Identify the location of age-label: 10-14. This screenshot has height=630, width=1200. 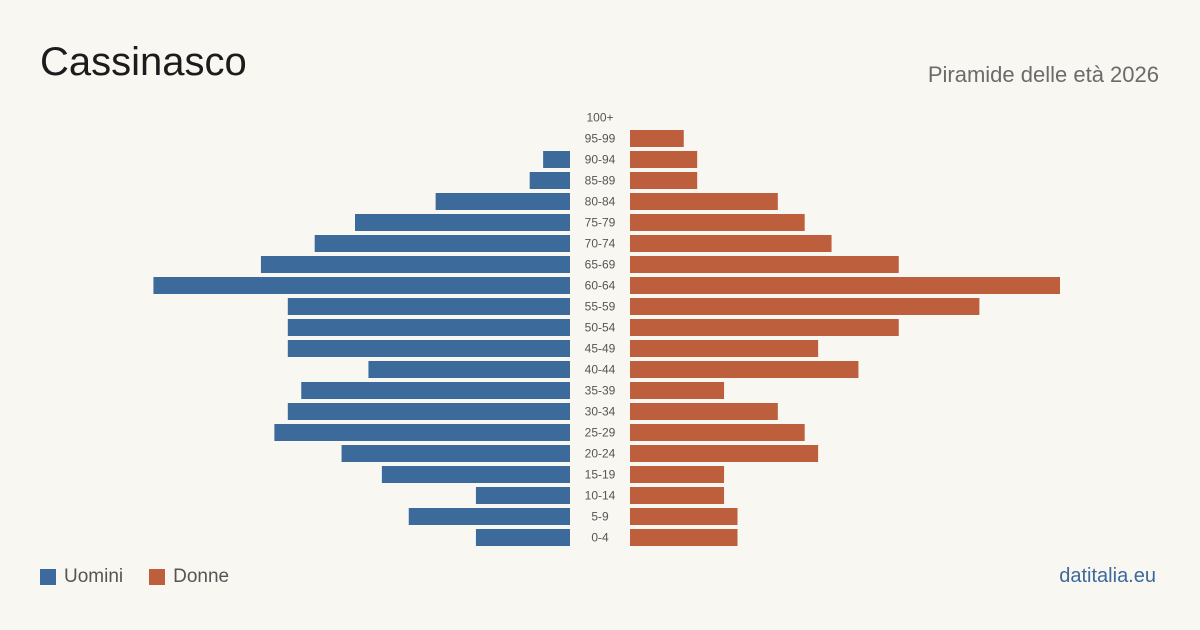
(600, 496).